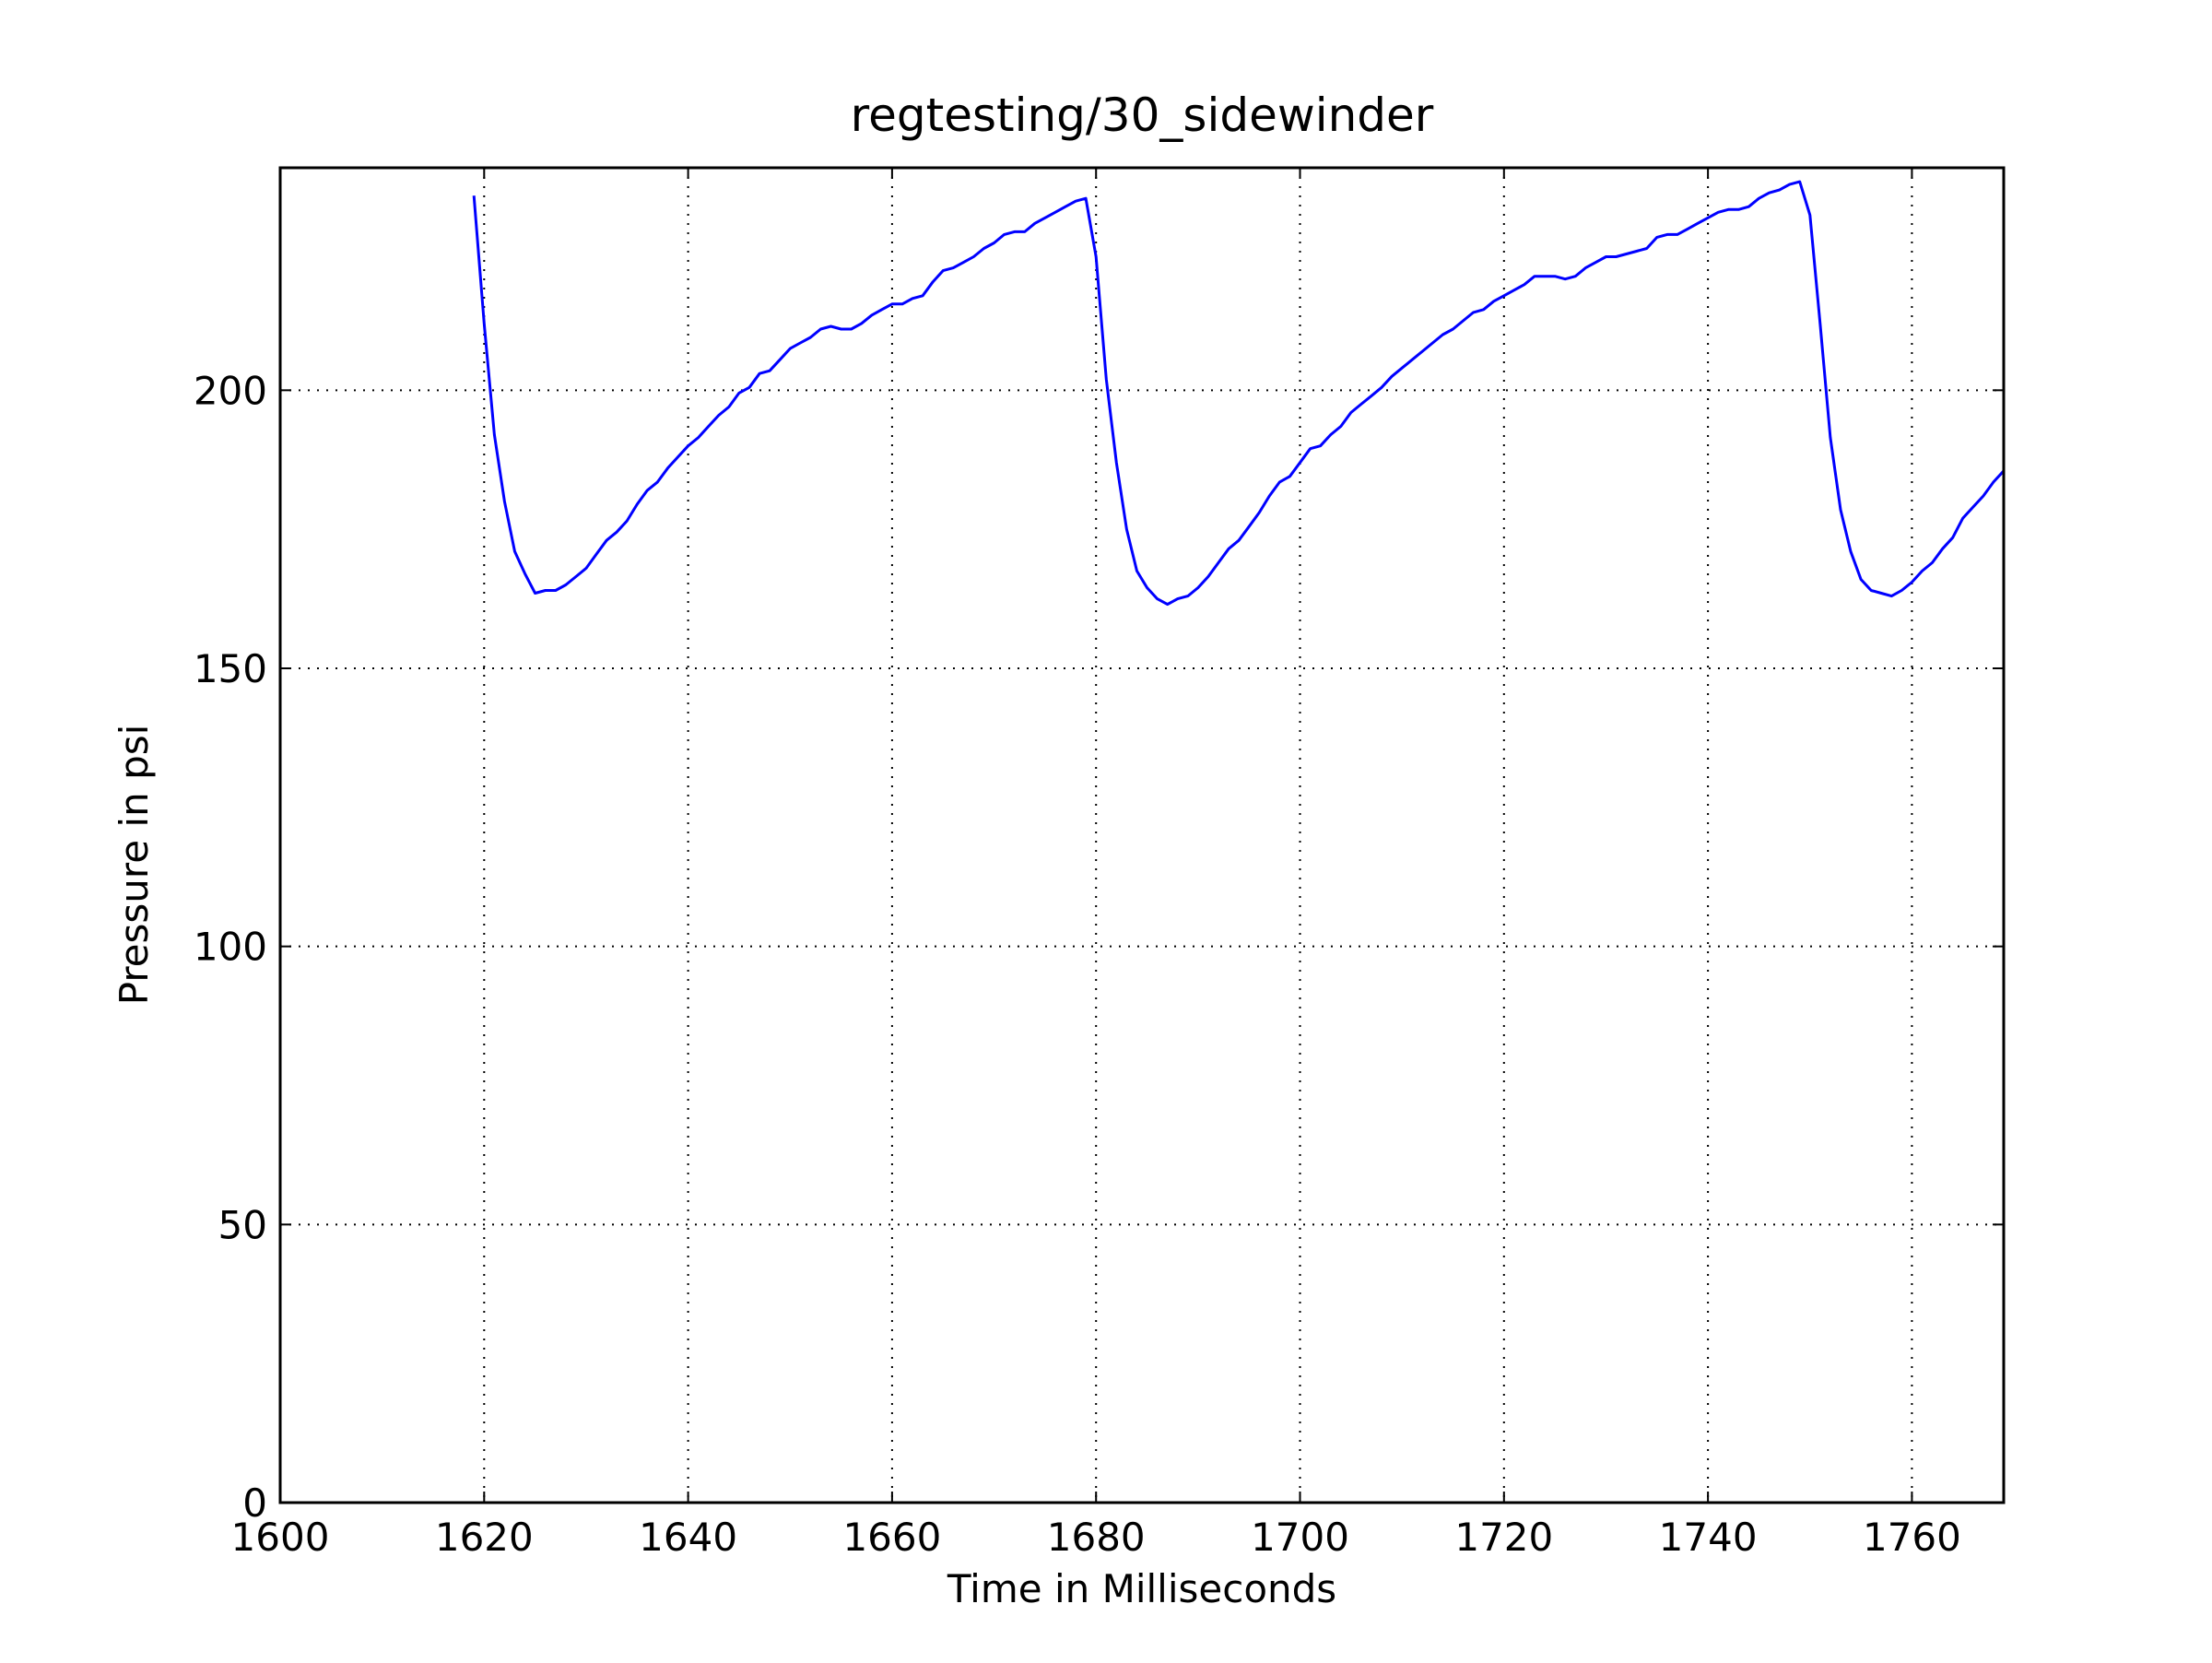 Image resolution: width=2212 pixels, height=1663 pixels. I want to click on x-tick-label: 1640, so click(688, 1537).